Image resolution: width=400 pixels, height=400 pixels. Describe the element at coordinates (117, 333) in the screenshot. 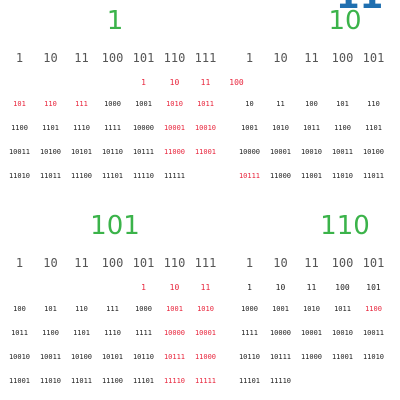

I see `number-row: 1011 1100 1101 1110 1111 10000 10001` at that location.